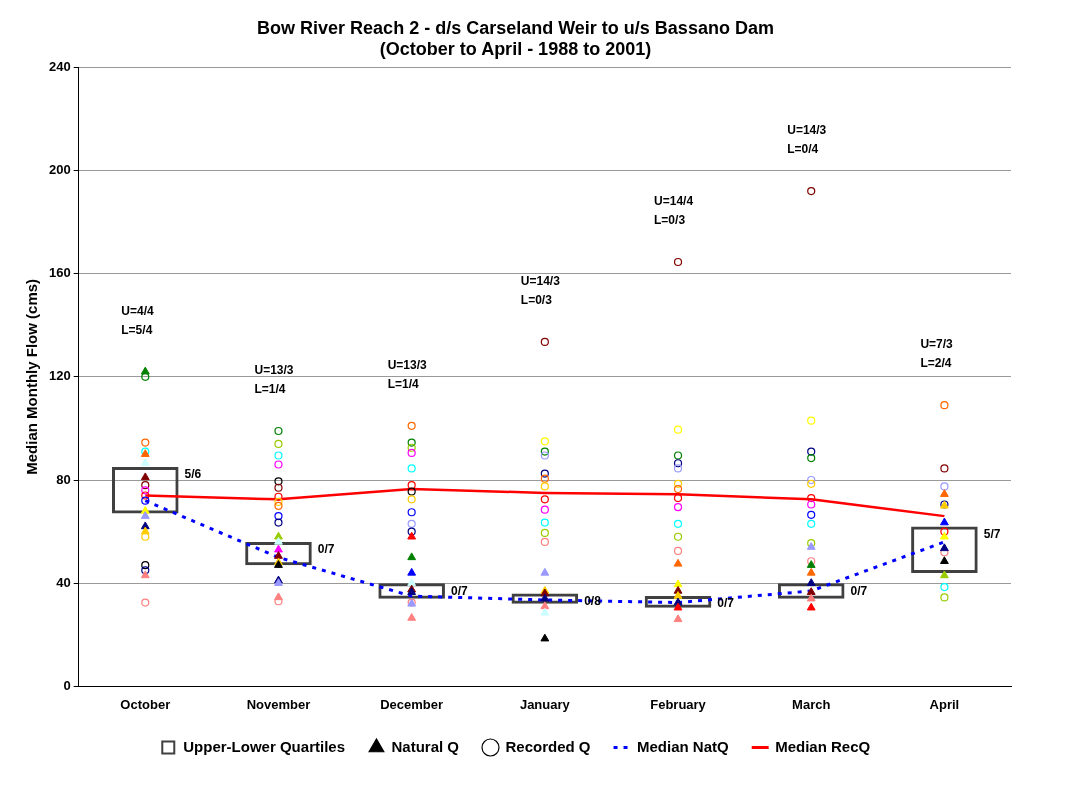 This screenshot has height=785, width=1081. Describe the element at coordinates (937, 354) in the screenshot. I see `annotation: U=7/3 L=2/4` at that location.